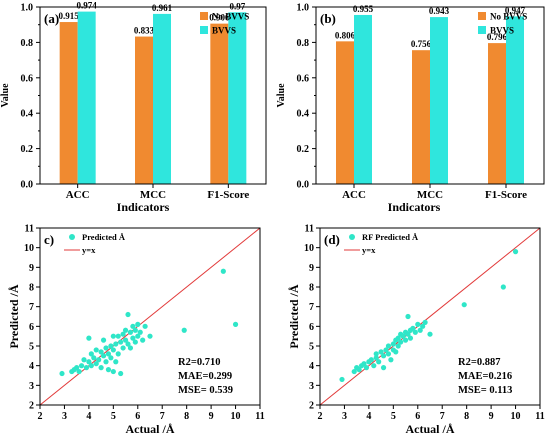 The width and height of the screenshot is (550, 437). Describe the element at coordinates (309, 229) in the screenshot. I see `y-tick-label: 11` at that location.